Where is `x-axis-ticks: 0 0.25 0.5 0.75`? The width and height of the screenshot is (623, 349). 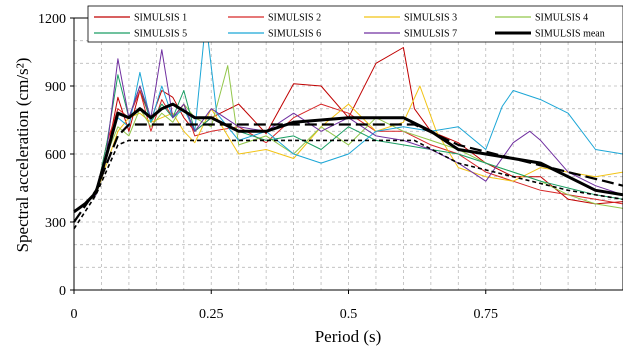 x-axis-ticks: 0 0.25 0.5 0.75 is located at coordinates (285, 306).